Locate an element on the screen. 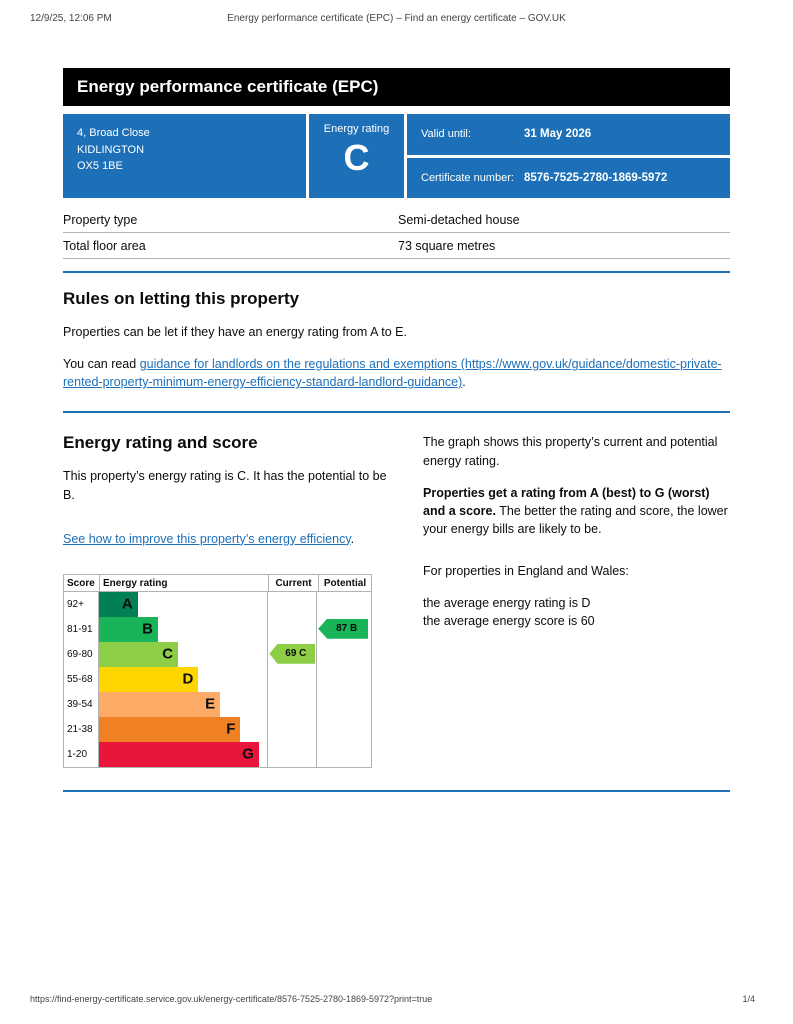  band-letter: D is located at coordinates (188, 679).